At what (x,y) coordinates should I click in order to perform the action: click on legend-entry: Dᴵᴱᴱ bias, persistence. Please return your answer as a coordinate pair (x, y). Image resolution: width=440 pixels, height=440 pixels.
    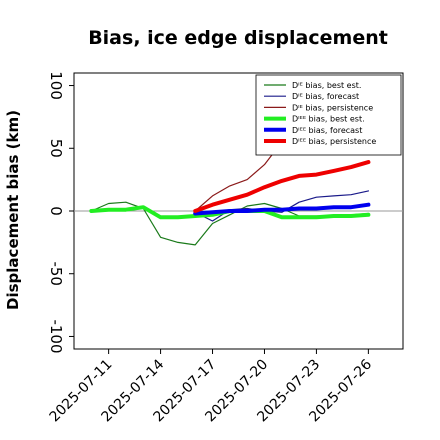
    Looking at the image, I should click on (334, 141).